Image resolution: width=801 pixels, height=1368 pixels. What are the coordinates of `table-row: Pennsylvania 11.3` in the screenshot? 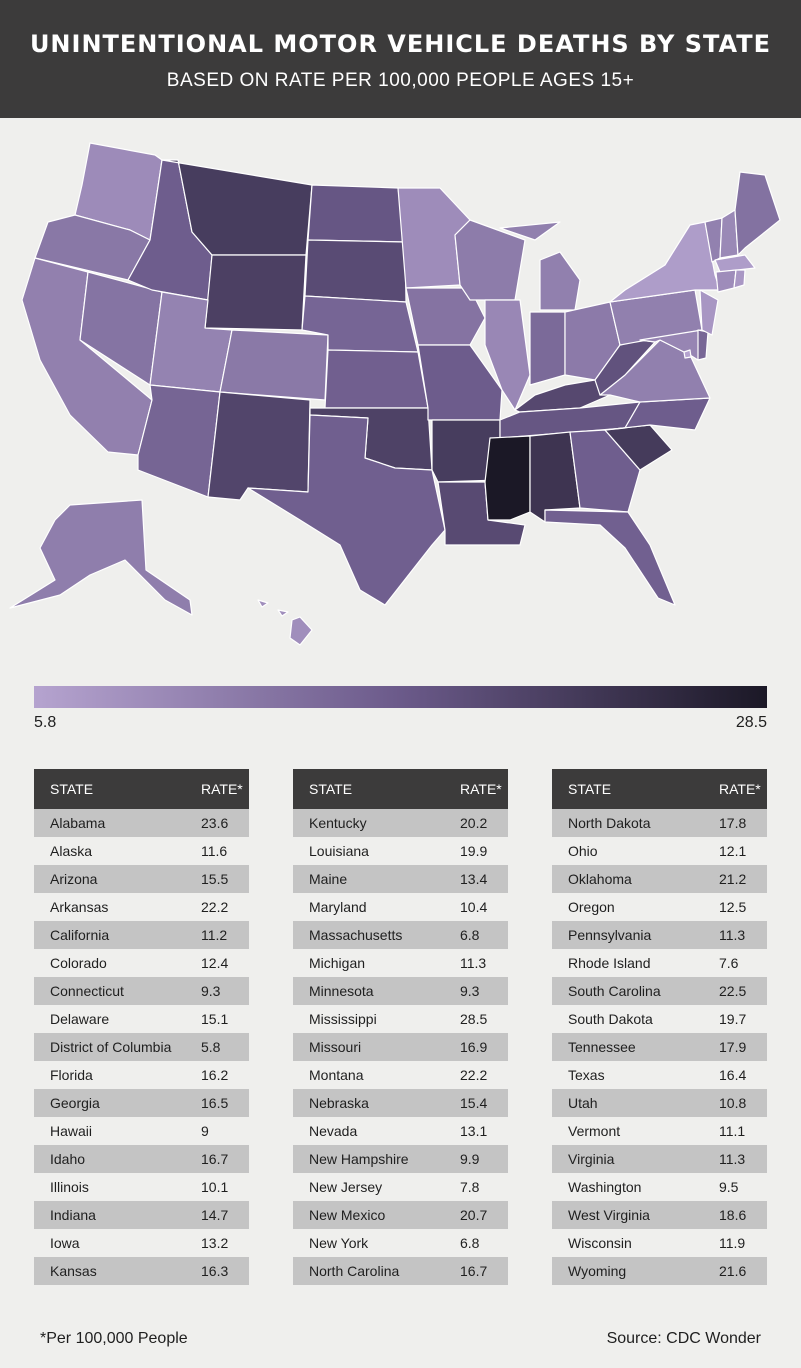 It's located at (659, 935).